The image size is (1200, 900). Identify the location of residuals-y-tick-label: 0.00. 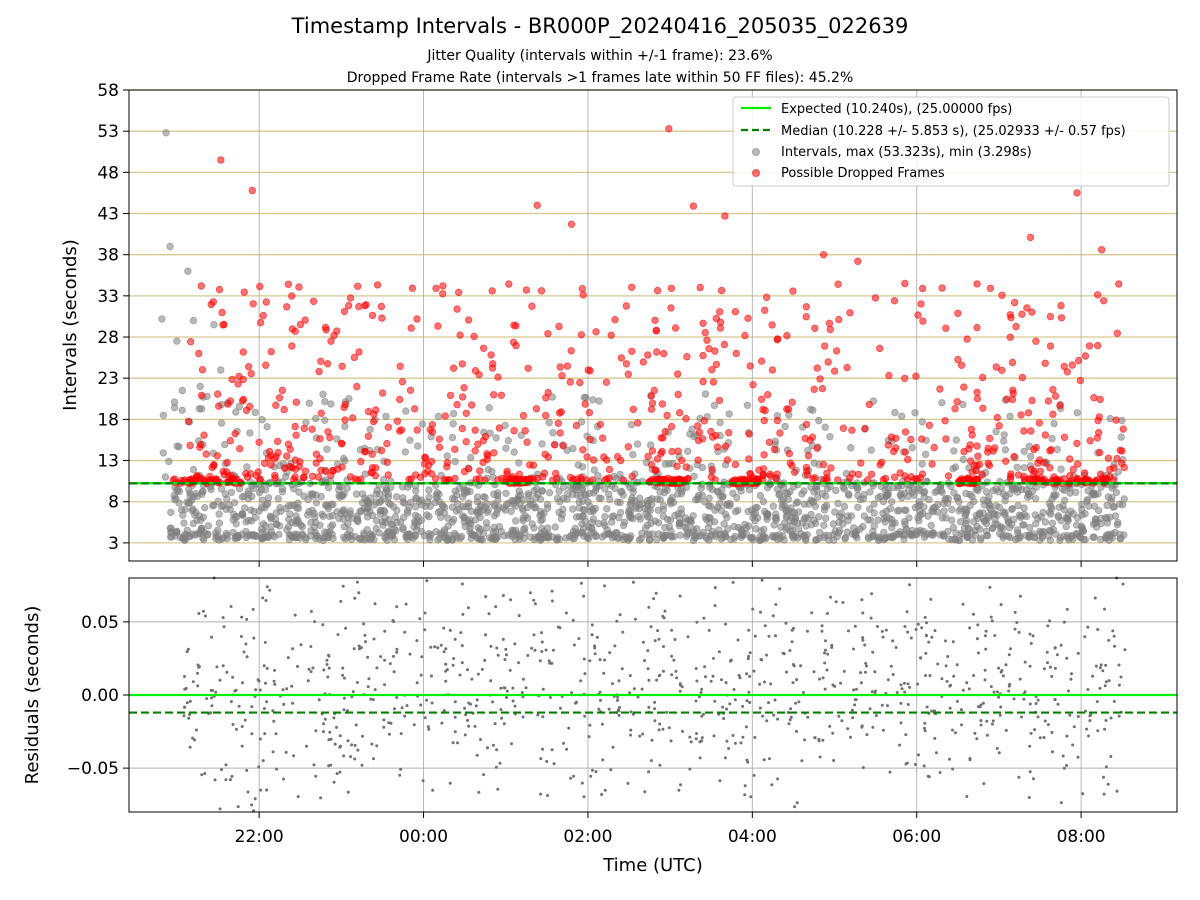
(100, 696).